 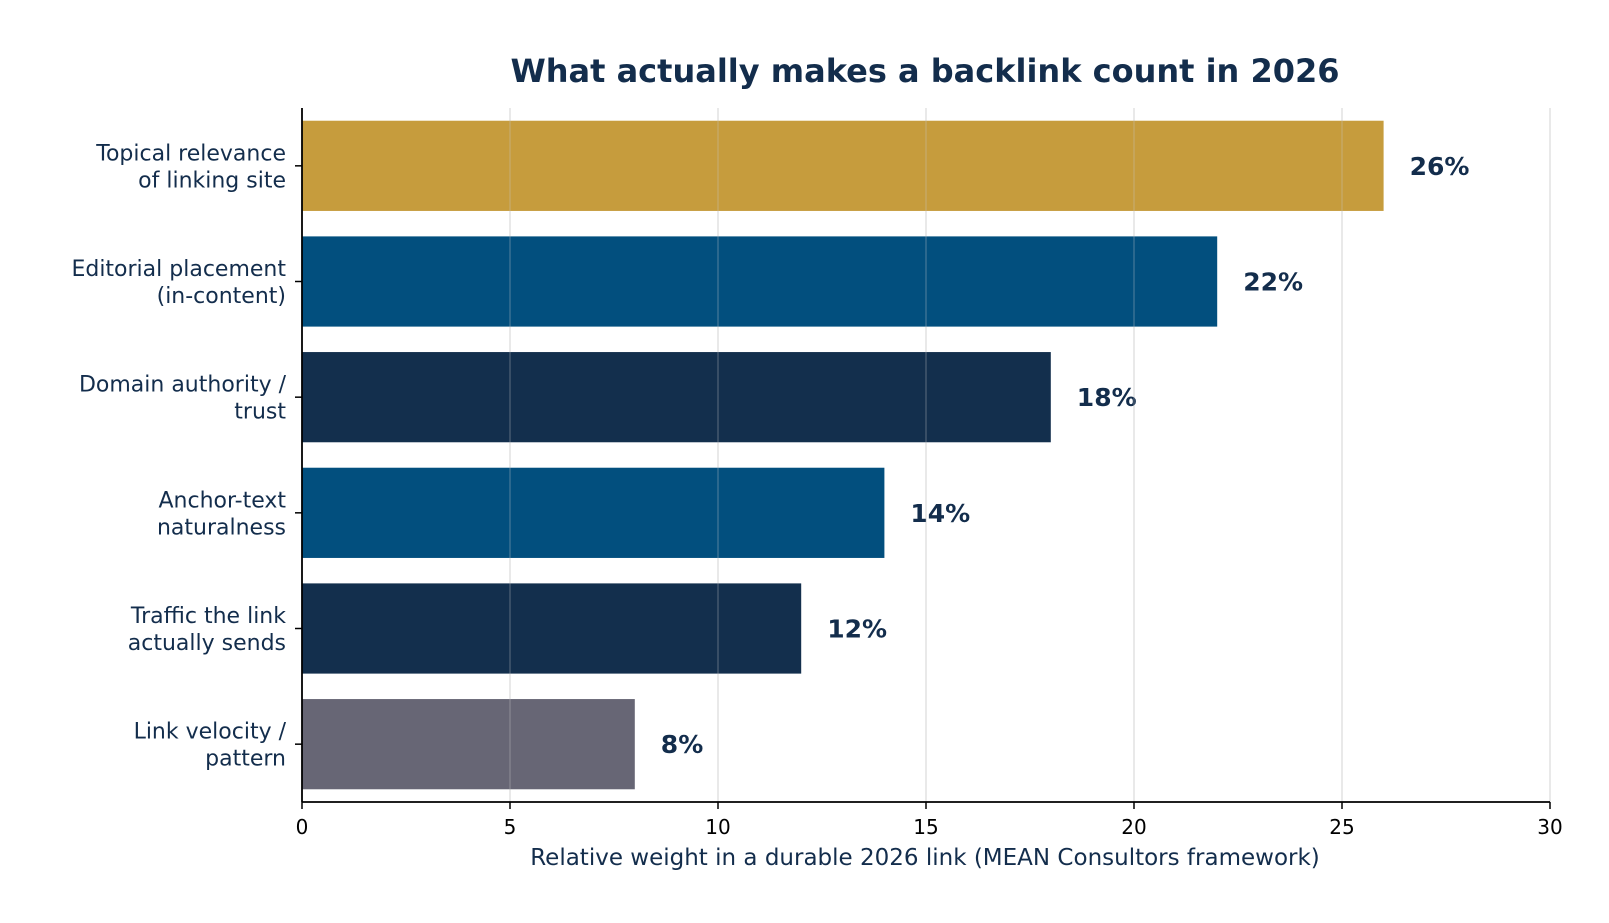 I want to click on x-tick-label: 5, so click(x=510, y=827).